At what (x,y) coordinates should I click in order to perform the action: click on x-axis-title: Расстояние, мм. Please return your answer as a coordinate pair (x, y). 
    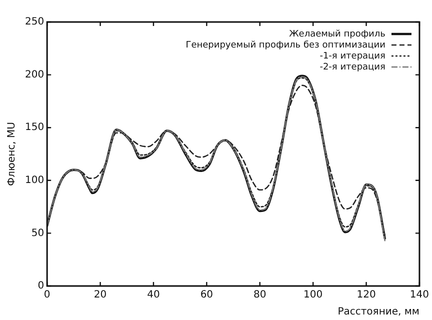
    Looking at the image, I should click on (379, 312).